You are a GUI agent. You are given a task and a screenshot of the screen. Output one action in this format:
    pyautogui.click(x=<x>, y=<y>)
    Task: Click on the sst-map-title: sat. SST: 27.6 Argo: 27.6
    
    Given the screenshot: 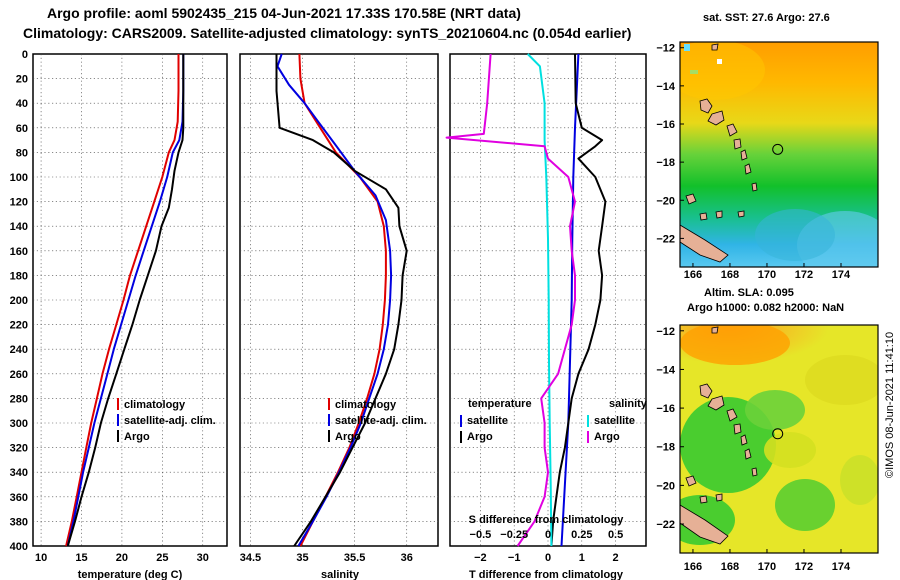 What is the action you would take?
    pyautogui.click(x=766, y=18)
    